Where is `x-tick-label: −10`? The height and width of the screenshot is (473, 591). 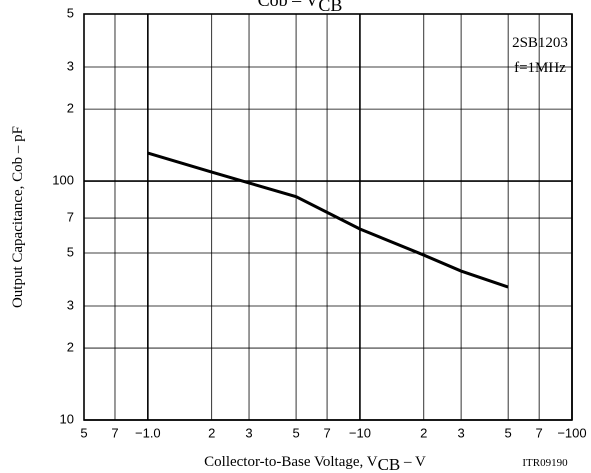 x-tick-label: −10 is located at coordinates (360, 432).